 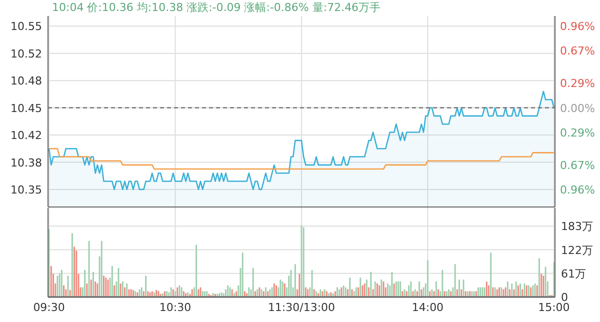 What do you see at coordinates (26, 81) in the screenshot?
I see `y-tick-label: 10.48` at bounding box center [26, 81].